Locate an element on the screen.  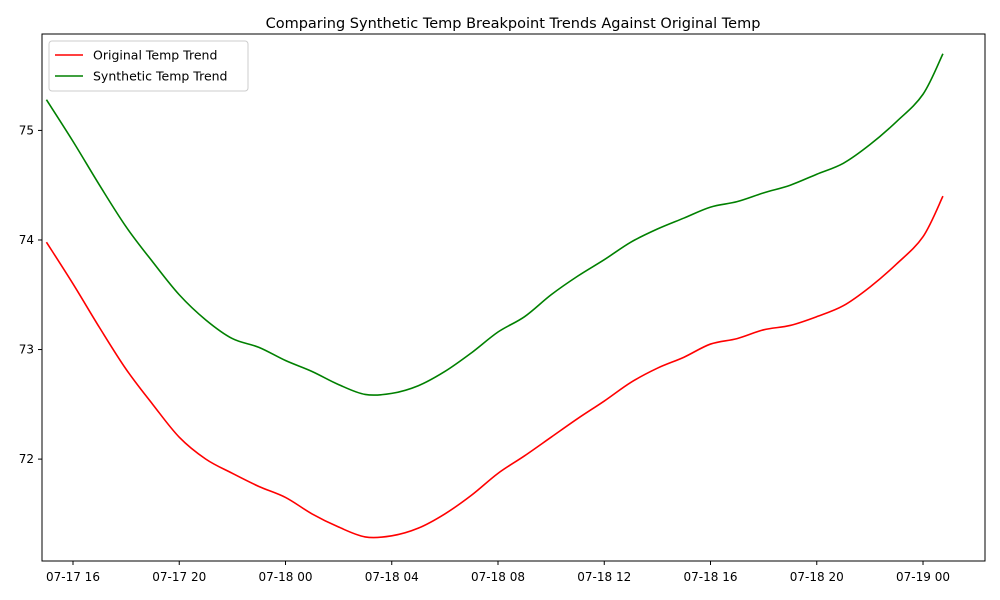
y-tick-label: 74 is located at coordinates (26, 240).